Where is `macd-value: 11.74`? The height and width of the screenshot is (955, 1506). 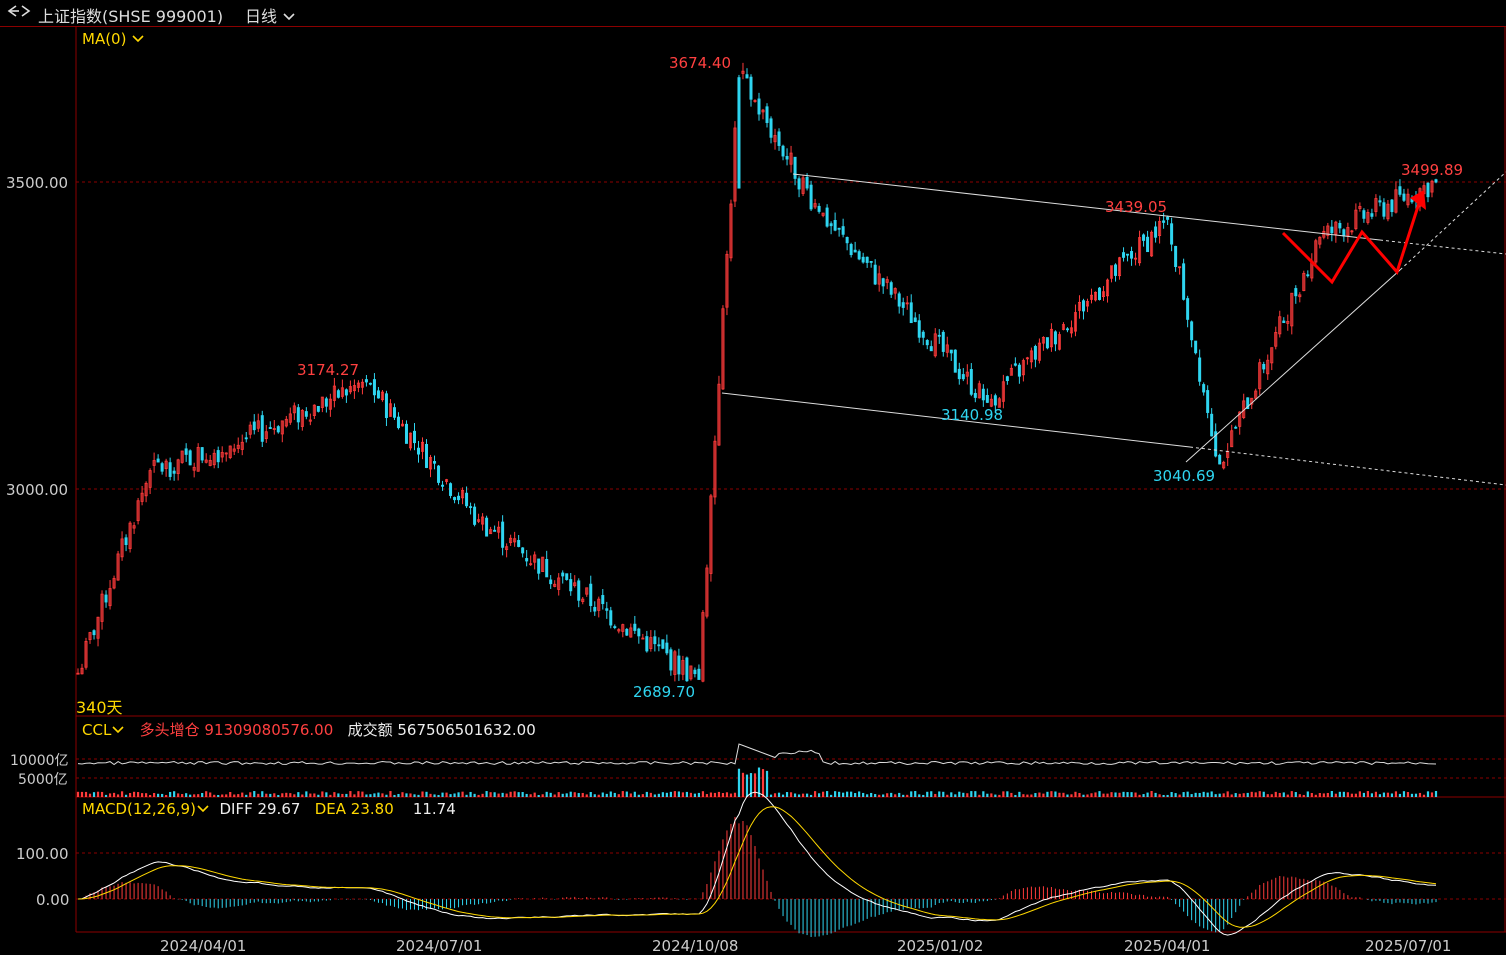
macd-value: 11.74 is located at coordinates (434, 809).